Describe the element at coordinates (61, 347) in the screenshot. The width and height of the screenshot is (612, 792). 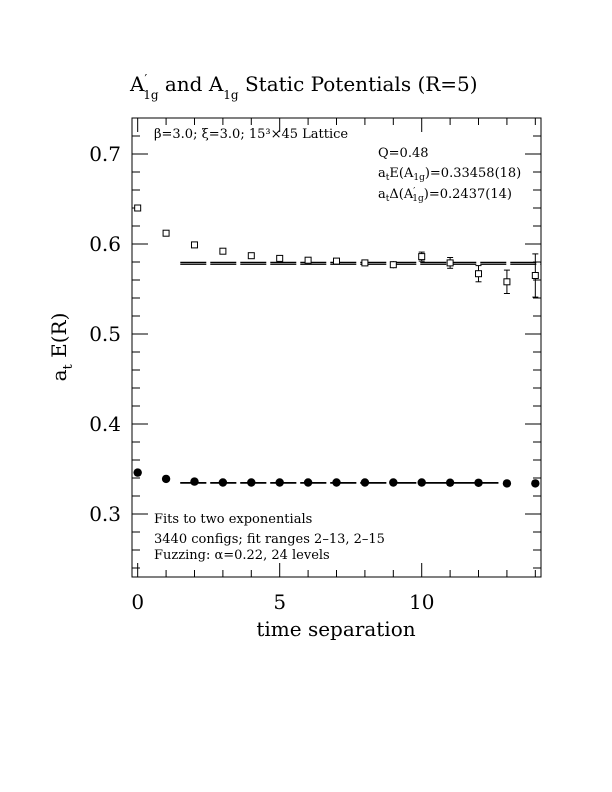
I see `y-axis-label: at E(R)` at that location.